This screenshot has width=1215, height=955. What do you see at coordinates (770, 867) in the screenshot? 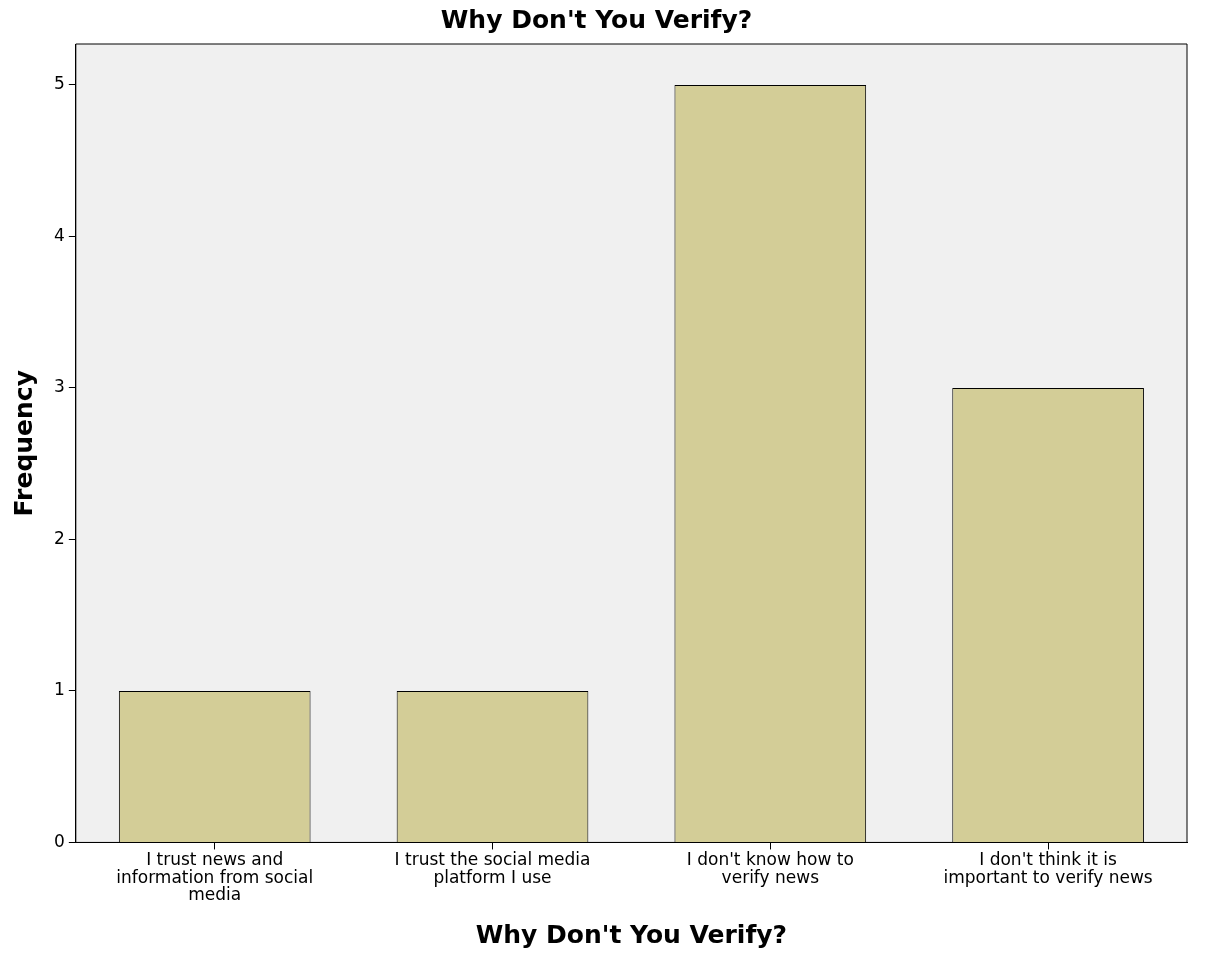
I see `x-tick-label: I don't know how to verify news` at bounding box center [770, 867].